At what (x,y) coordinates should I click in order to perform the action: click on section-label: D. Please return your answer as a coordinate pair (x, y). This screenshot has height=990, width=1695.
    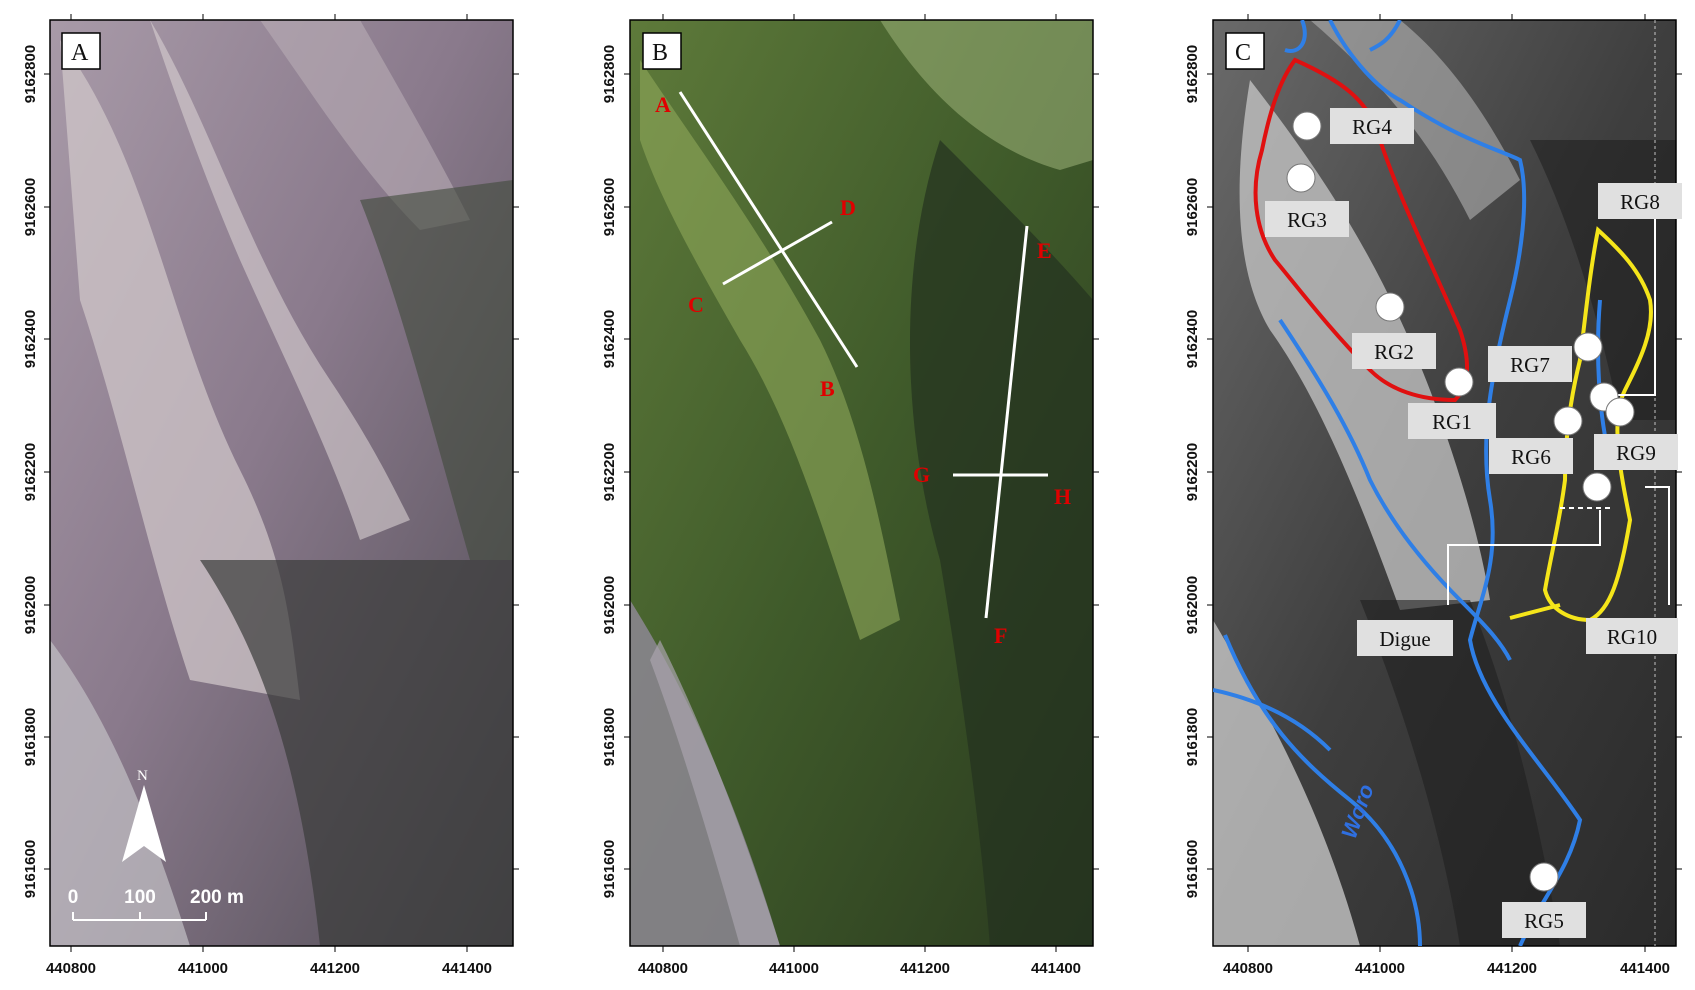
    Looking at the image, I should click on (848, 207).